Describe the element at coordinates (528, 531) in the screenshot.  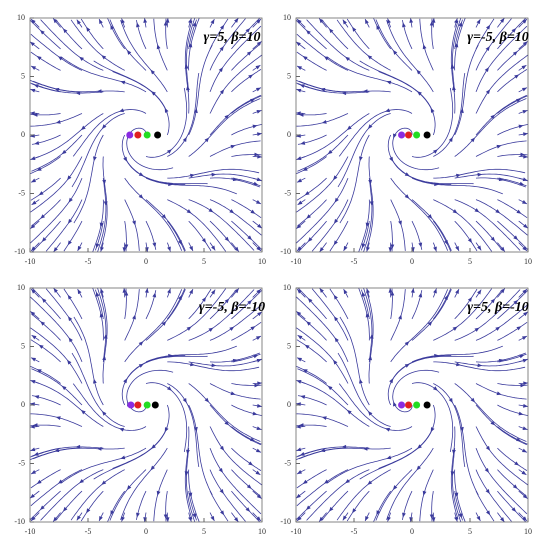
I see `x-tick-label: 10` at that location.